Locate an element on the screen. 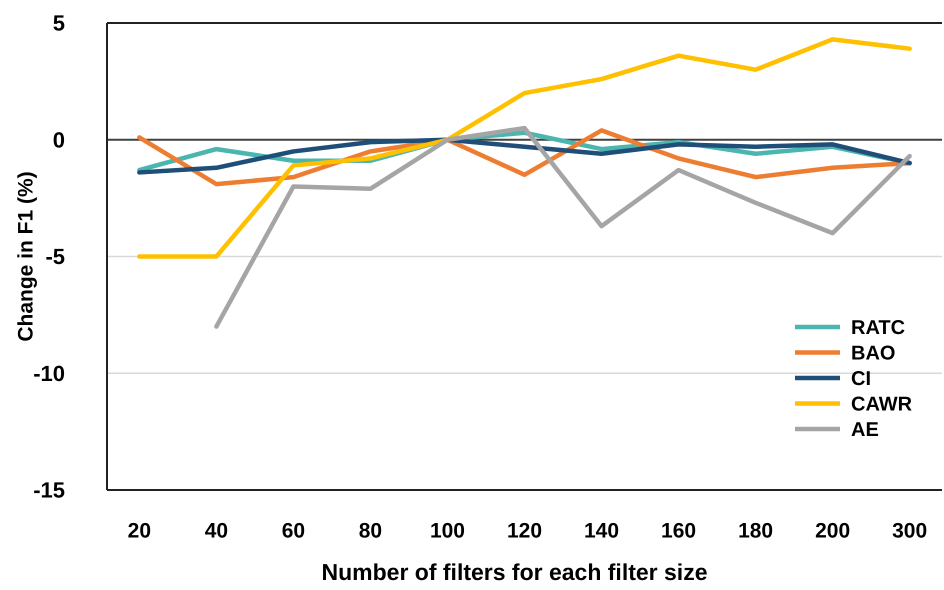  y-axis-title: Change in F1 (%) is located at coordinates (26, 256).